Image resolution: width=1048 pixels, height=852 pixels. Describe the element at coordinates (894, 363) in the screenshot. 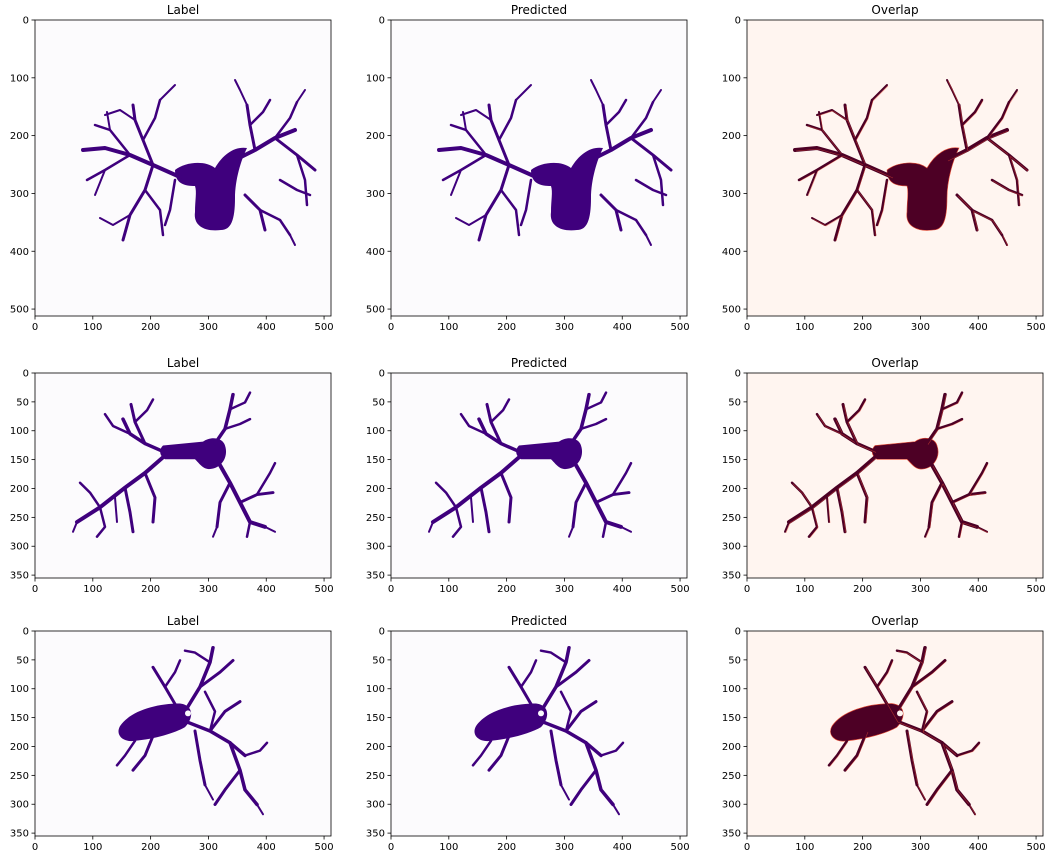

I see `panel-title: Overlap` at that location.